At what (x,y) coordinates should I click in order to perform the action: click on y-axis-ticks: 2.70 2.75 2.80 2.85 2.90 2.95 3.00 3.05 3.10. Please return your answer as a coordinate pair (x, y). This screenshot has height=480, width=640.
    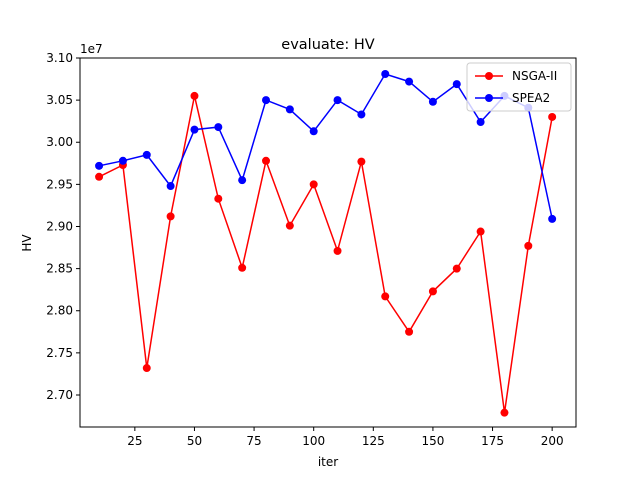
    Looking at the image, I should click on (63, 226).